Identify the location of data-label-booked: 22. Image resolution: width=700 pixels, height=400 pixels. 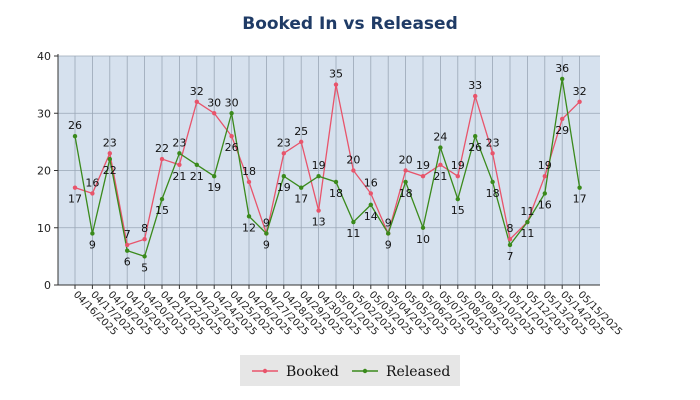
(162, 148).